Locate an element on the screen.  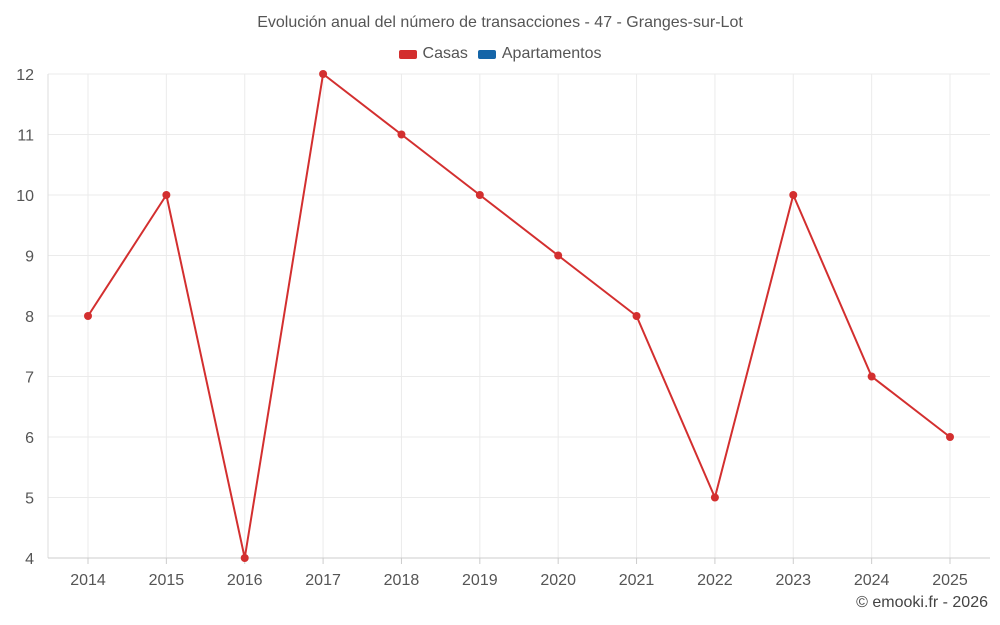
y-tick-label-10: 10 is located at coordinates (25, 196).